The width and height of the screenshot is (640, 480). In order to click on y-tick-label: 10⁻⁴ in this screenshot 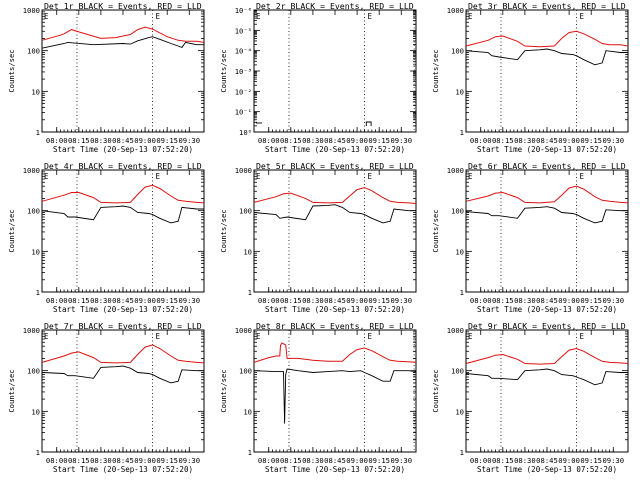, I will do `click(243, 51)`.